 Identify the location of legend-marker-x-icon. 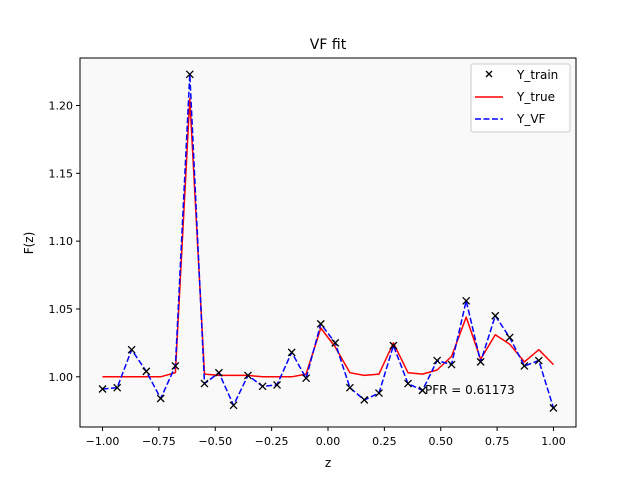
(489, 74).